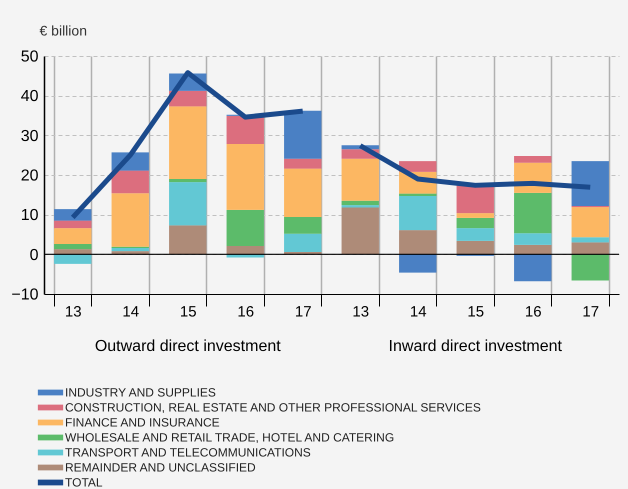 The width and height of the screenshot is (628, 489). I want to click on legend-label: FINANCE AND INSURANCE, so click(142, 423).